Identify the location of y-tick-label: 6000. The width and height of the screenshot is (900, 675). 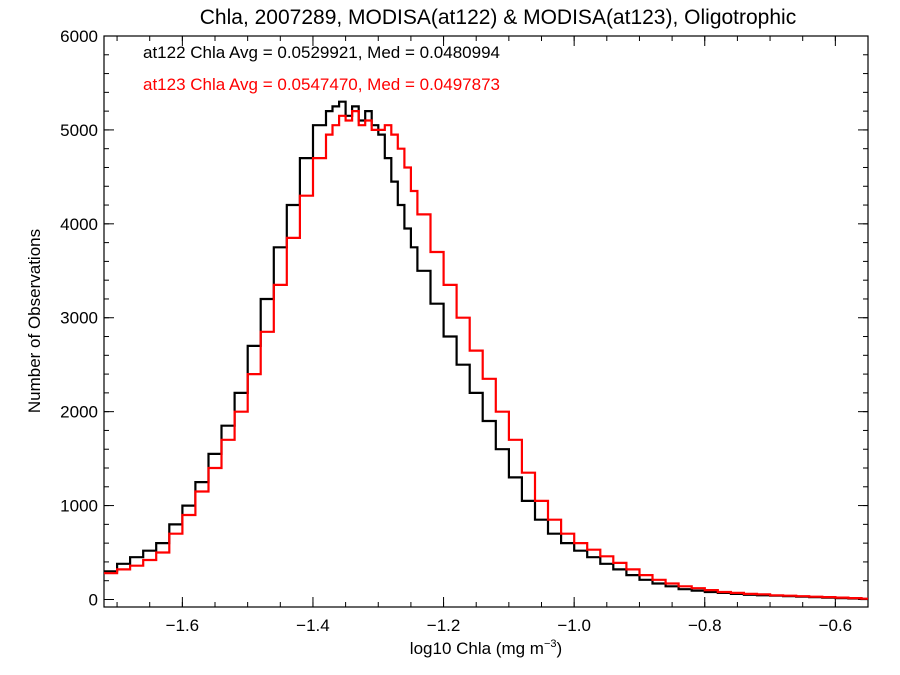
(79, 36).